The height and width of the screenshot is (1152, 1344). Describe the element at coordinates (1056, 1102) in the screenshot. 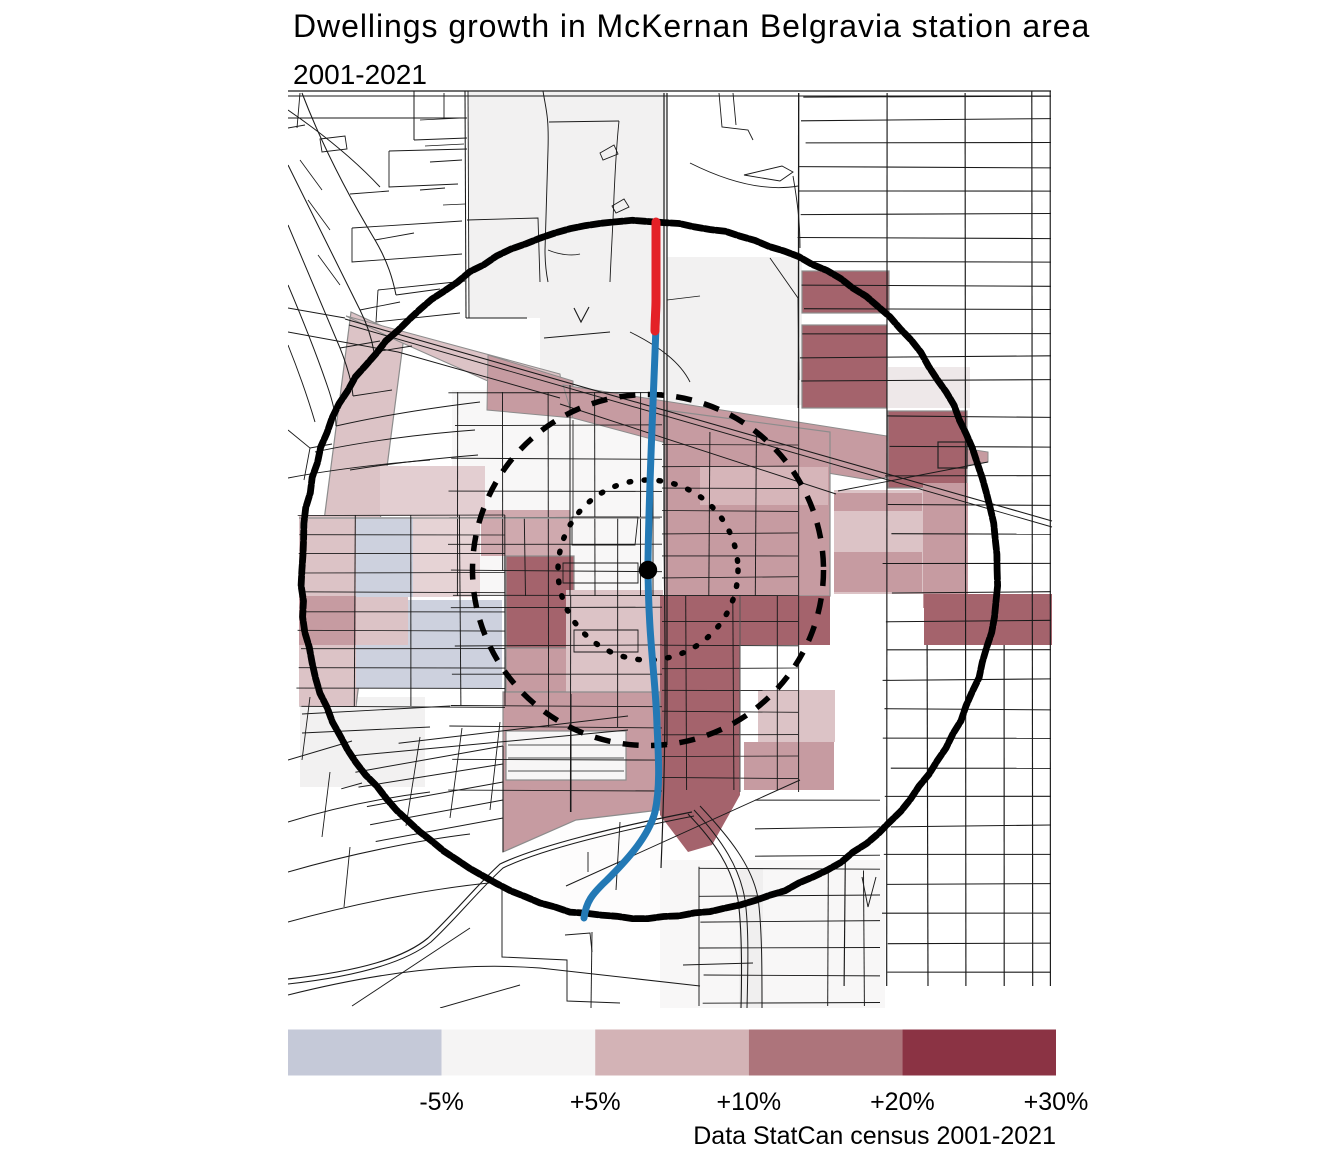

I see `svg-text: +30%` at that location.